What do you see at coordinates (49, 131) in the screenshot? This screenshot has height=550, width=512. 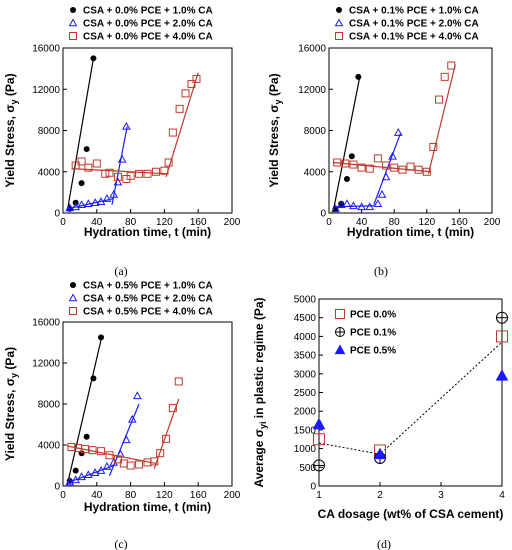 I see `y-tick-label-a: 8000` at bounding box center [49, 131].